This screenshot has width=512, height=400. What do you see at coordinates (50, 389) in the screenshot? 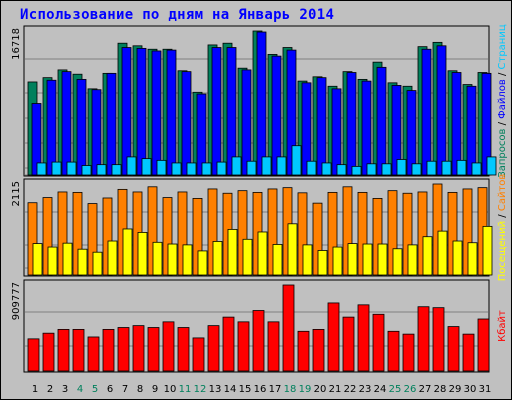
I see `x-tick-label-day-2: 2` at bounding box center [50, 389].